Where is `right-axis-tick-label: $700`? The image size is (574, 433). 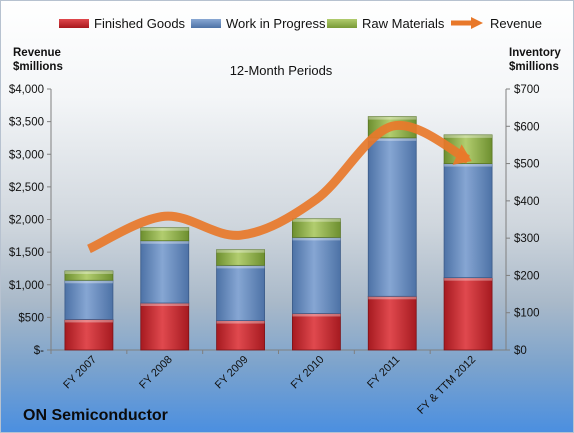
right-axis-tick-label: $700 is located at coordinates (527, 90).